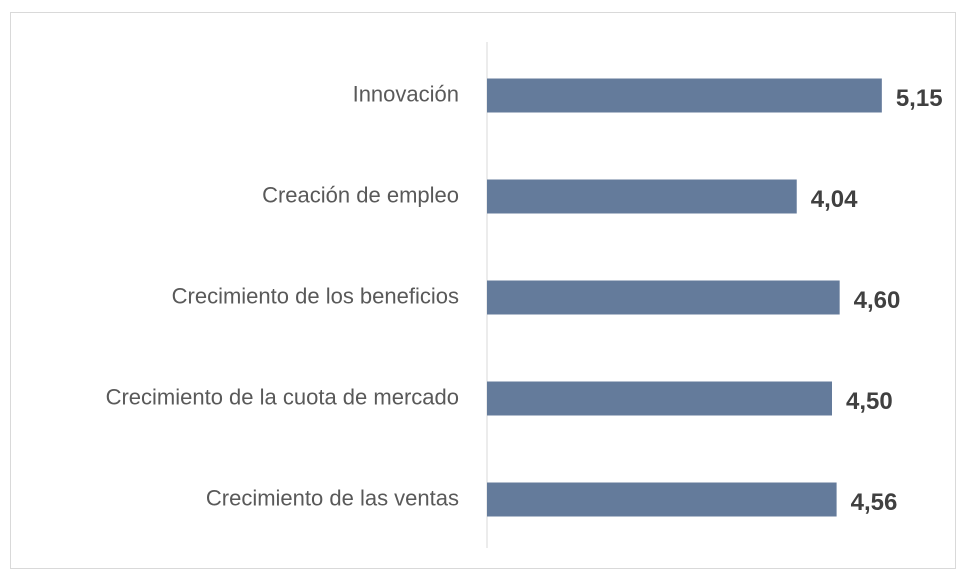  I want to click on value-label: 5,15, so click(919, 98).